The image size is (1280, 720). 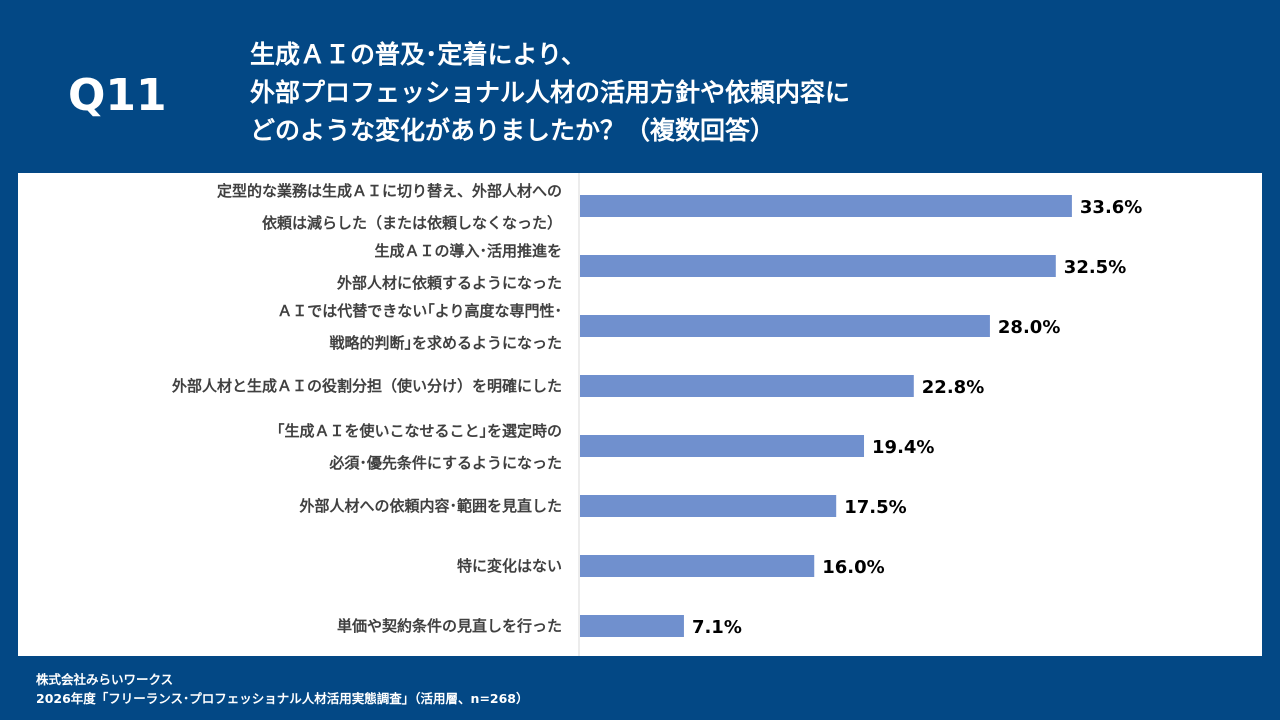 I want to click on title-line: どのような変化がありましたか？（複数回答）, so click(x=513, y=130).